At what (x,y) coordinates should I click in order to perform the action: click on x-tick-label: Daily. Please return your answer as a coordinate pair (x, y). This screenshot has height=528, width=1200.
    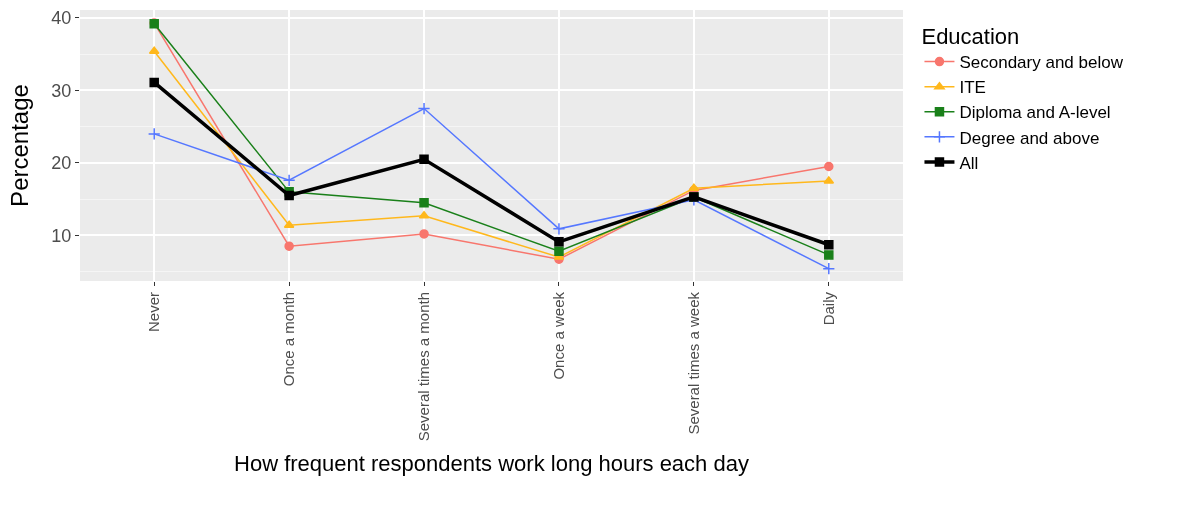
    Looking at the image, I should click on (828, 308).